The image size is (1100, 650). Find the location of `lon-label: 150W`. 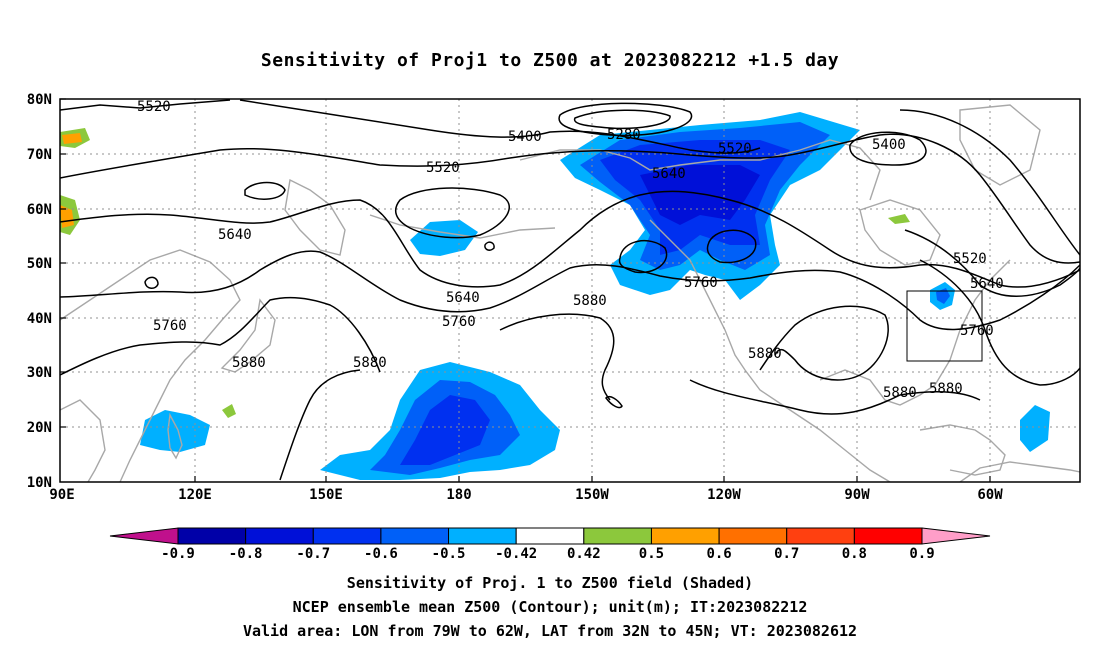

lon-label: 150W is located at coordinates (592, 495).